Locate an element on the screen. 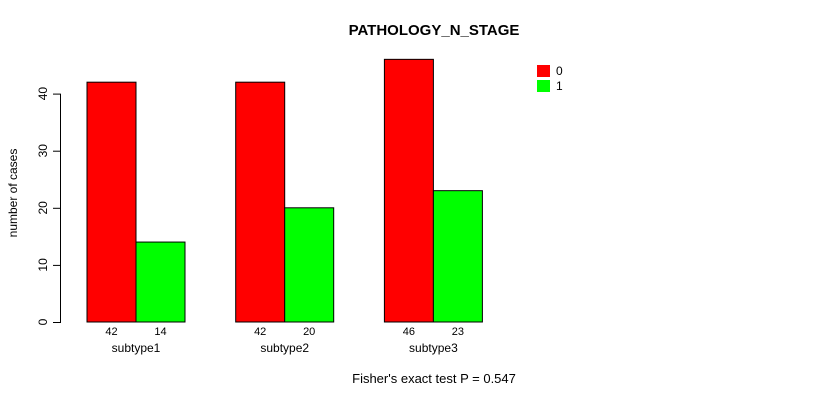 This screenshot has height=400, width=840. bar-value-label: 23 is located at coordinates (458, 332).